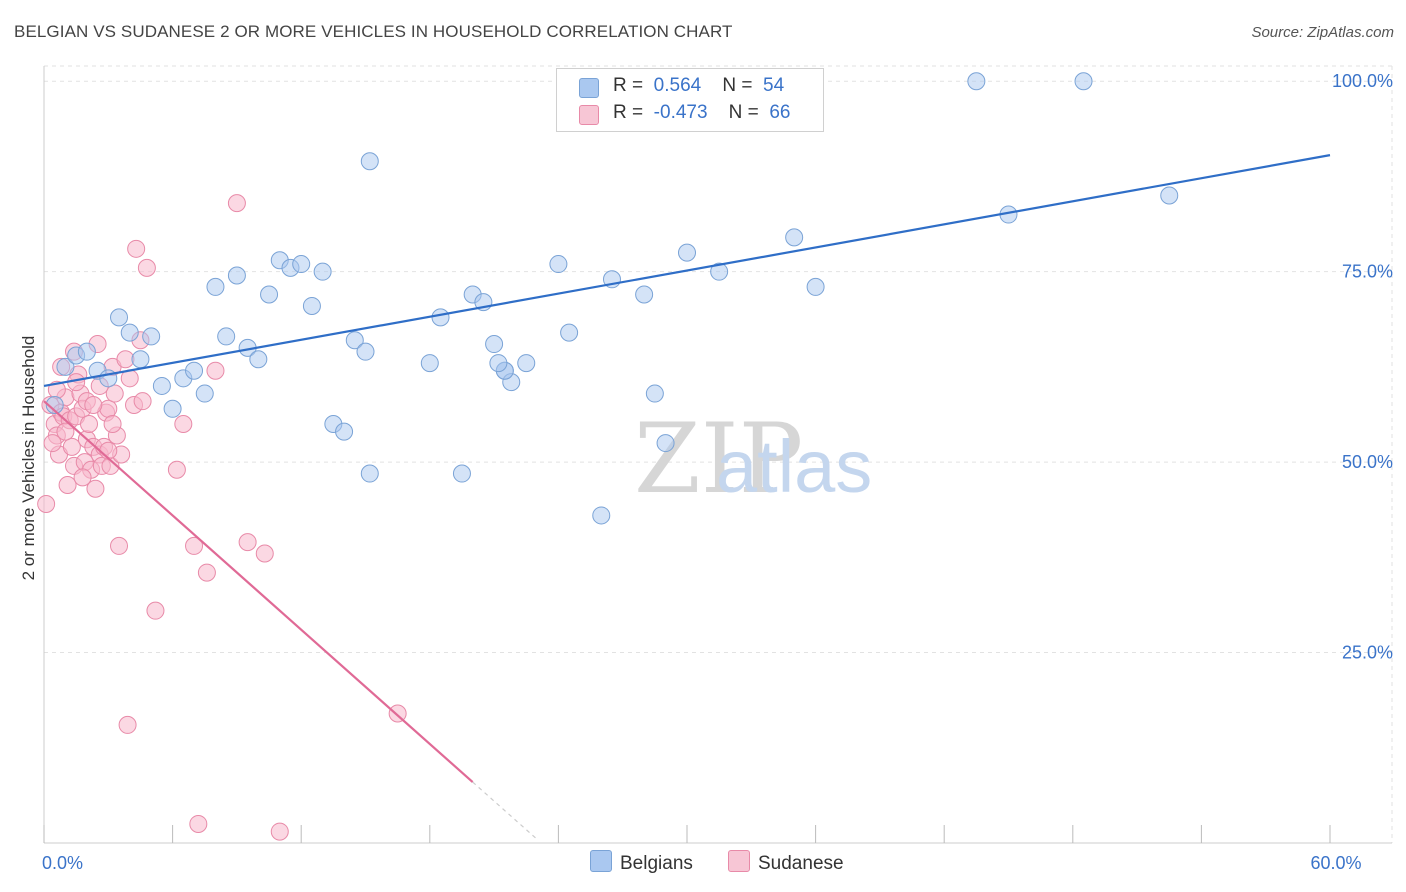 The image size is (1406, 892). Describe the element at coordinates (743, 112) in the screenshot. I see `sudanese-n-label: N =` at that location.